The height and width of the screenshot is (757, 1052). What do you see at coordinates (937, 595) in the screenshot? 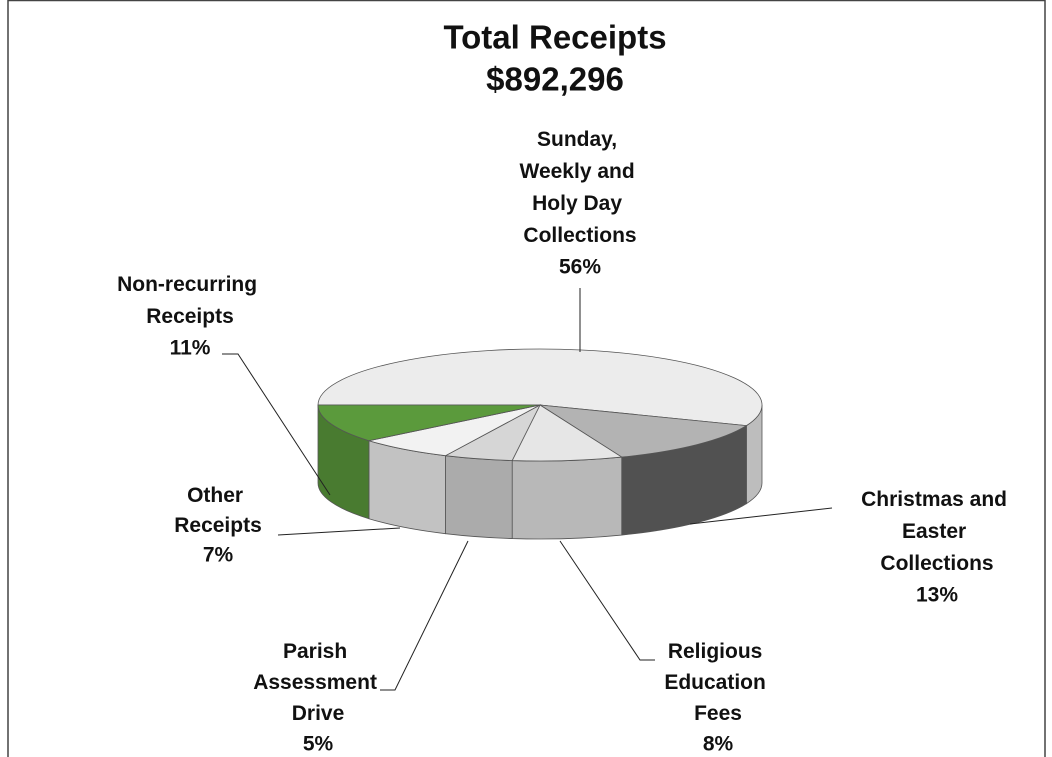
I see `value-label: 13%` at bounding box center [937, 595].